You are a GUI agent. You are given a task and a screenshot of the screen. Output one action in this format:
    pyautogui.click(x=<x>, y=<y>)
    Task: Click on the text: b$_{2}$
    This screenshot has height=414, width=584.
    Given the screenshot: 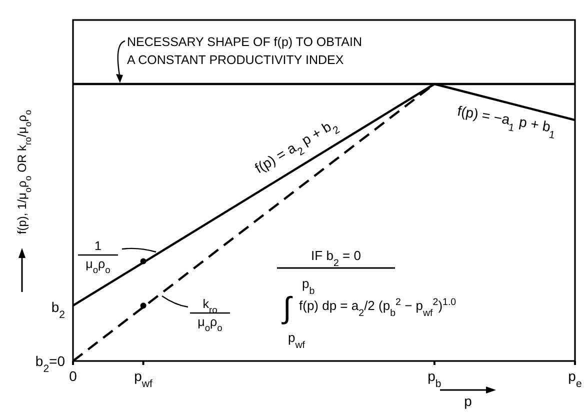 What is the action you would take?
    pyautogui.click(x=58, y=310)
    